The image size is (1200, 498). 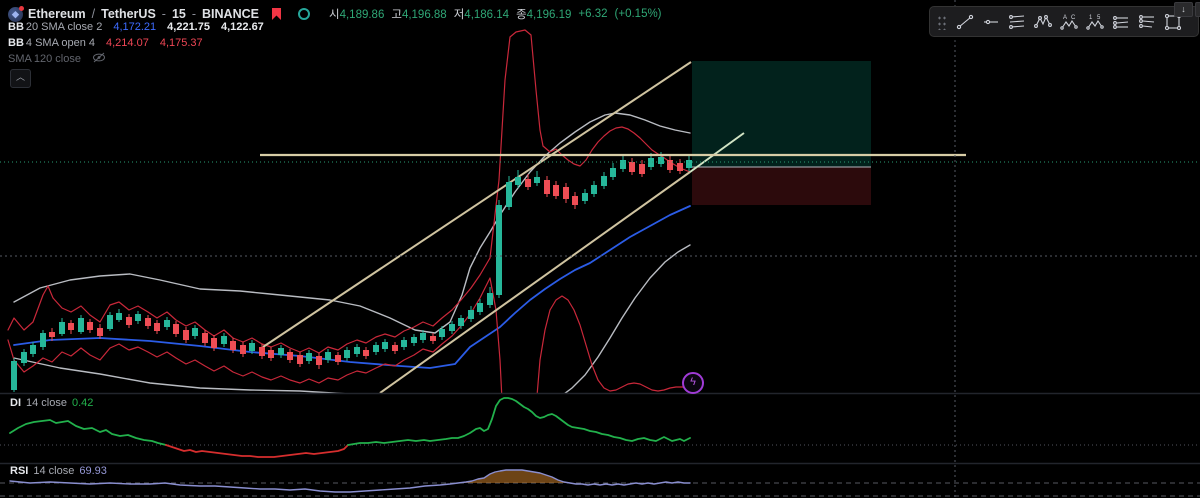 What do you see at coordinates (1099, 18) in the screenshot?
I see `svg-text: 5` at bounding box center [1099, 18].